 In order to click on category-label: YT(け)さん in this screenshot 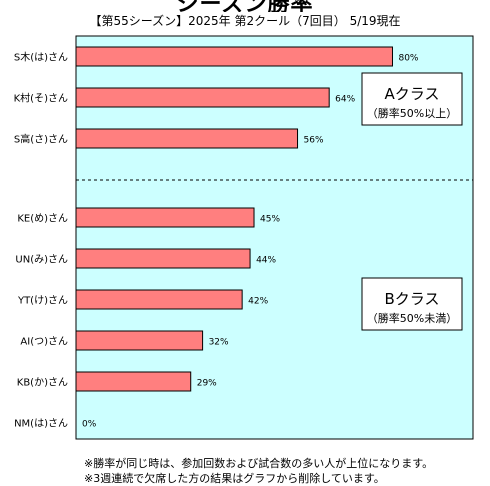, I will do `click(42, 301)`.